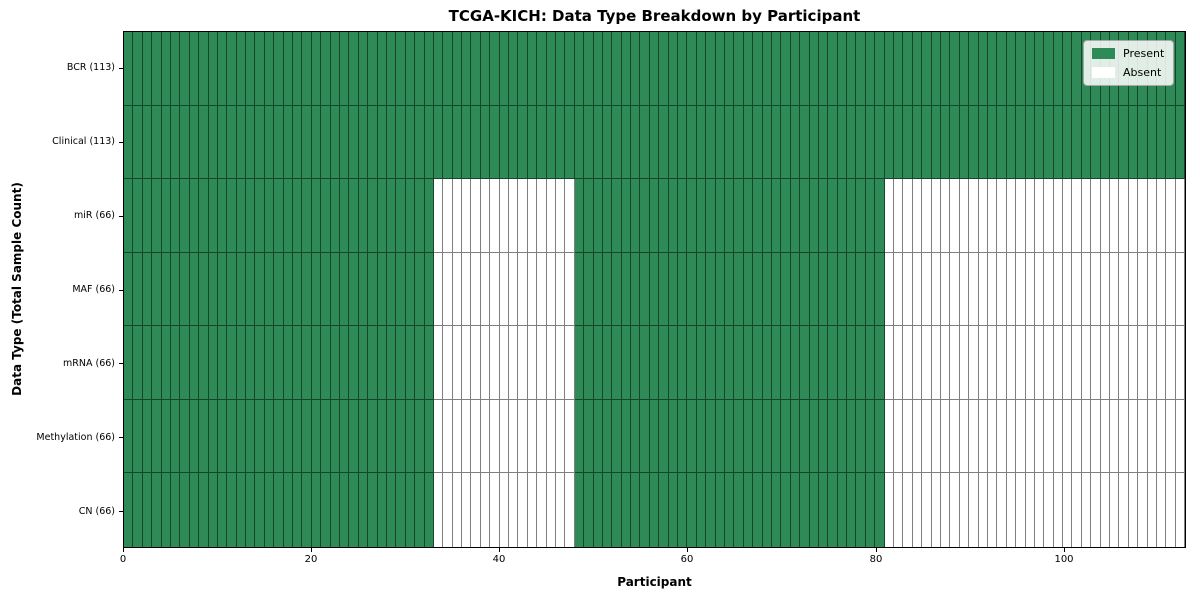 This screenshot has width=1200, height=600. Describe the element at coordinates (499, 559) in the screenshot. I see `x-tick-label: 40` at that location.